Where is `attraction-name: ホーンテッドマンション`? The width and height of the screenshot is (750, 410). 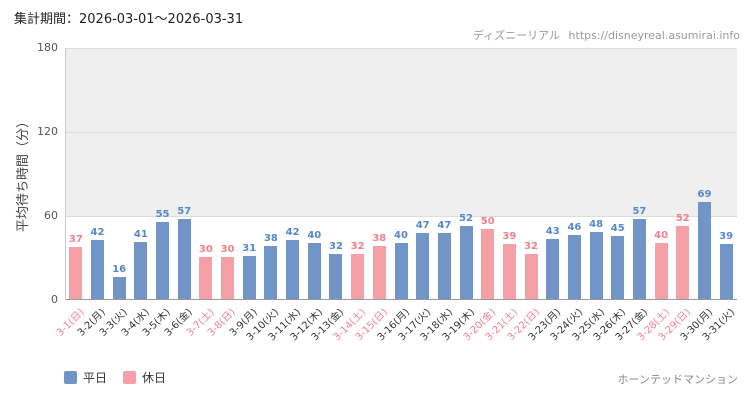
attraction-name: ホーンテッドマンション is located at coordinates (677, 379).